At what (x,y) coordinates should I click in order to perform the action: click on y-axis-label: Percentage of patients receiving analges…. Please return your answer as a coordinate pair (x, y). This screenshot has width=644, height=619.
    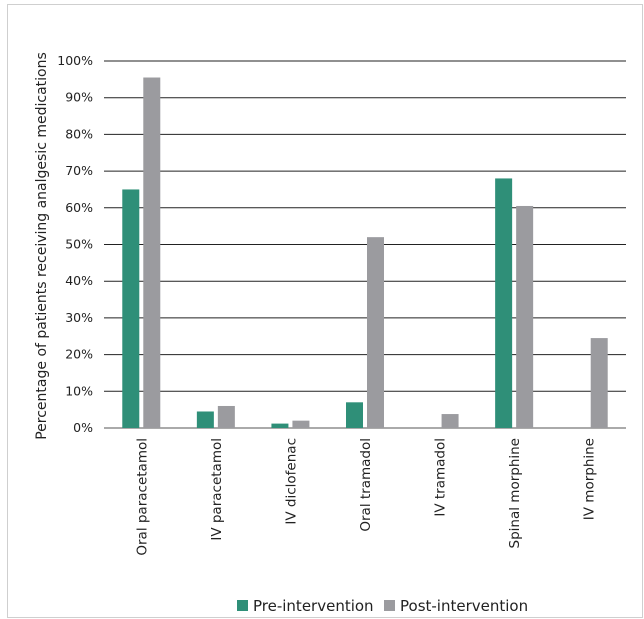
    Looking at the image, I should click on (42, 246).